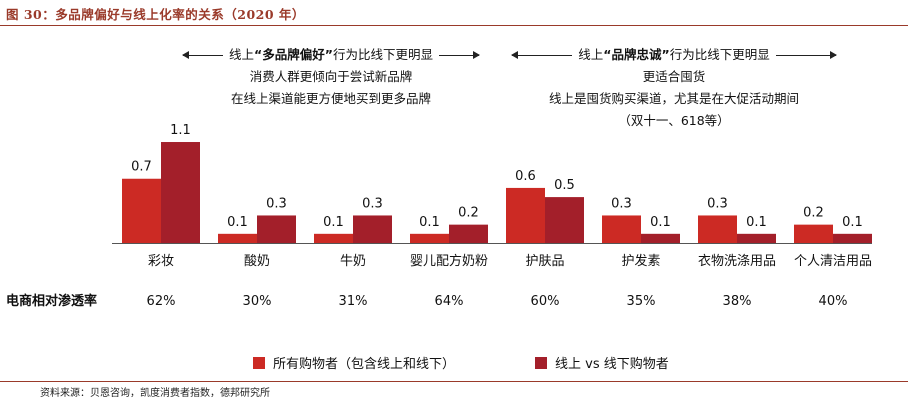 This screenshot has height=400, width=908. What do you see at coordinates (640, 261) in the screenshot?
I see `category-label: 护发素` at bounding box center [640, 261].